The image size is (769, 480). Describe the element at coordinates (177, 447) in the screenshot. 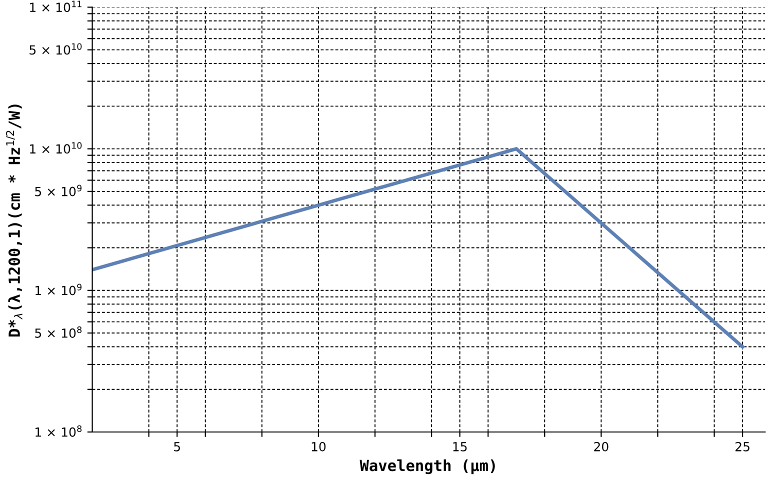

I see `x-tick-label: 5` at that location.